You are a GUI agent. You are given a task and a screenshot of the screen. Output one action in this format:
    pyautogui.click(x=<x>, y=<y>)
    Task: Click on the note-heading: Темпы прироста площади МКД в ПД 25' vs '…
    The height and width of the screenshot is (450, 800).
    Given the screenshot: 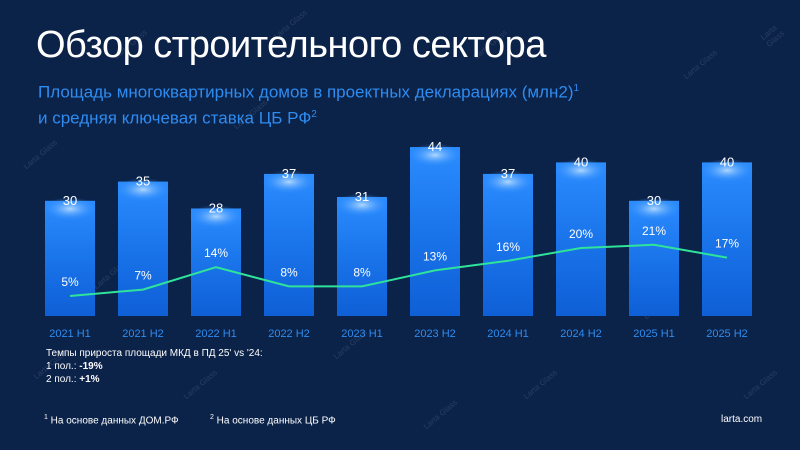 What is the action you would take?
    pyautogui.click(x=154, y=353)
    